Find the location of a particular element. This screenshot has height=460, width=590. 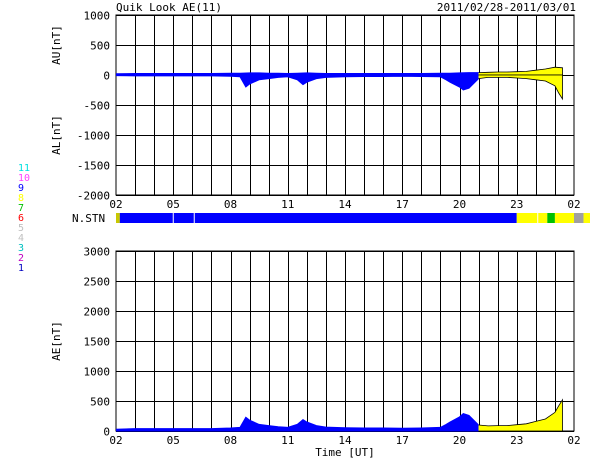

y-tick-label: -2000 is located at coordinates (93, 196).